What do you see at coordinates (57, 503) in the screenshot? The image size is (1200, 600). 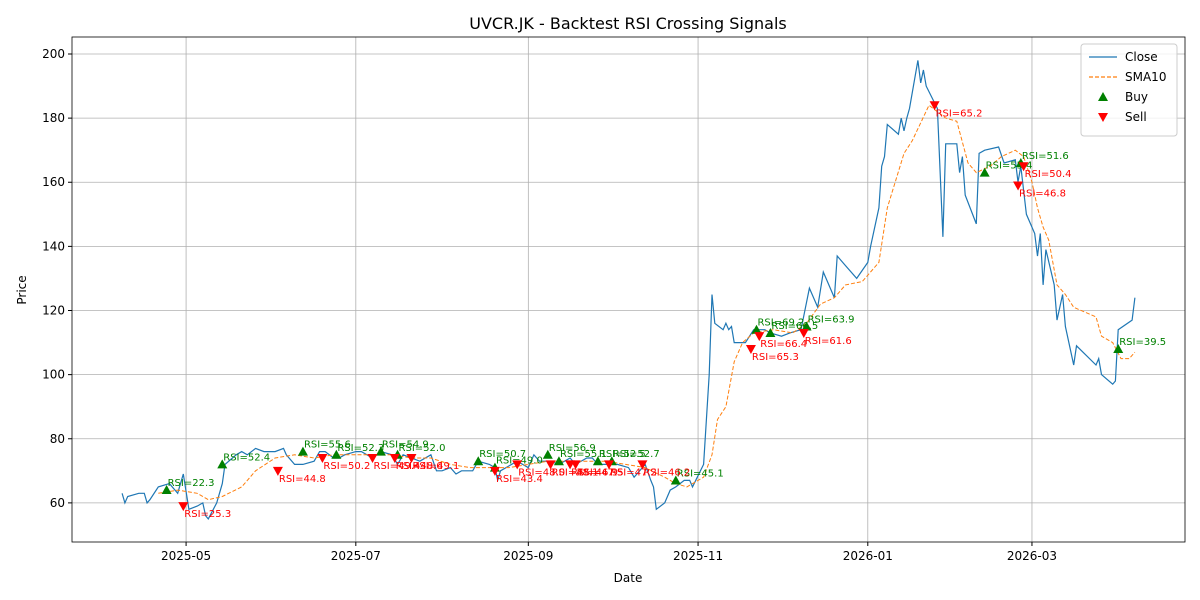 I see `y-tick-label: 60` at bounding box center [57, 503].